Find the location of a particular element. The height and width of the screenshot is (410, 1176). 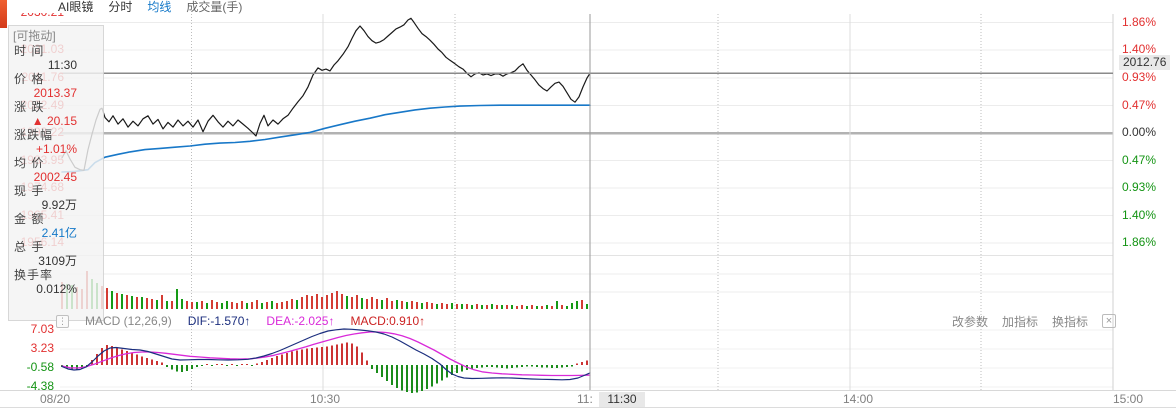

tooltip-row-value: 2013.37 is located at coordinates (55, 93).